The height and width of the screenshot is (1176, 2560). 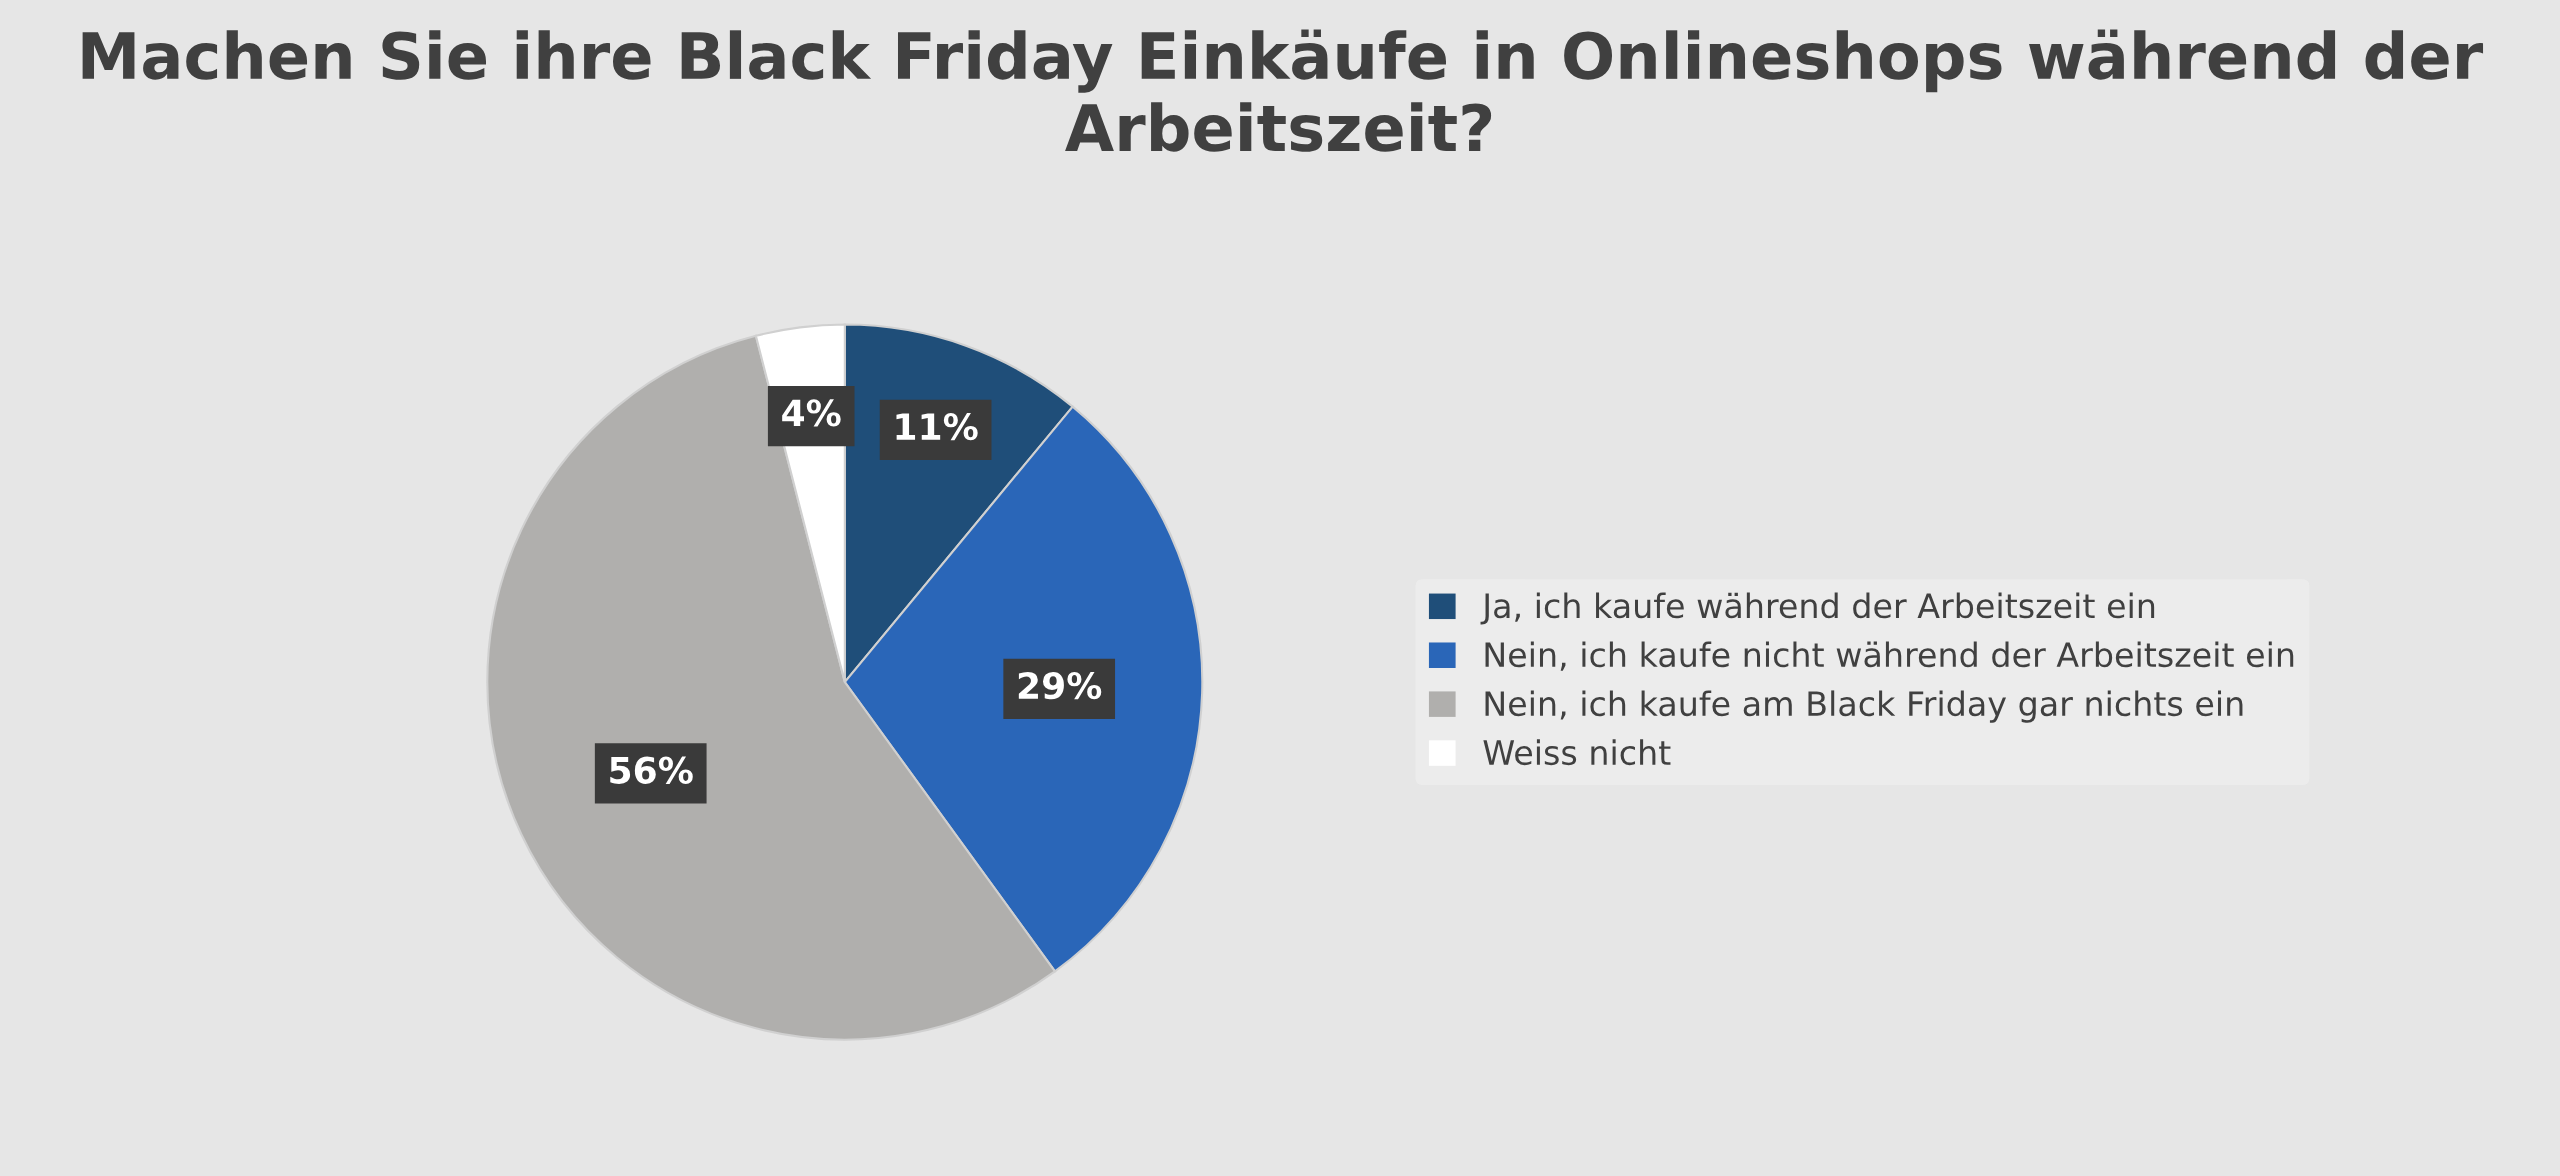 I want to click on legend-label: Nein, ich kaufe nicht während der Arbeitszeit ein, so click(x=1889, y=656).